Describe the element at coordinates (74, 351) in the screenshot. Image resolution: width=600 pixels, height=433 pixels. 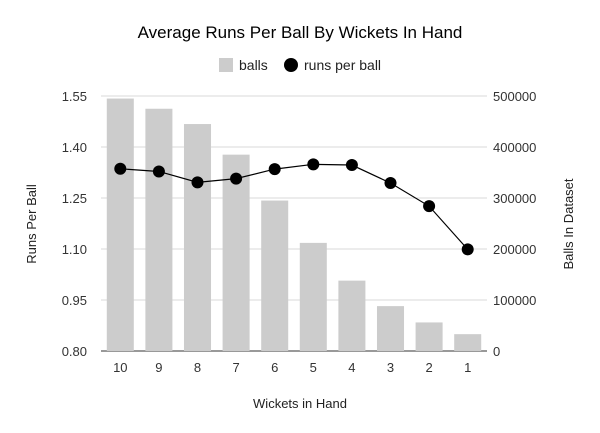
I see `left-tick-label: 0.80` at that location.